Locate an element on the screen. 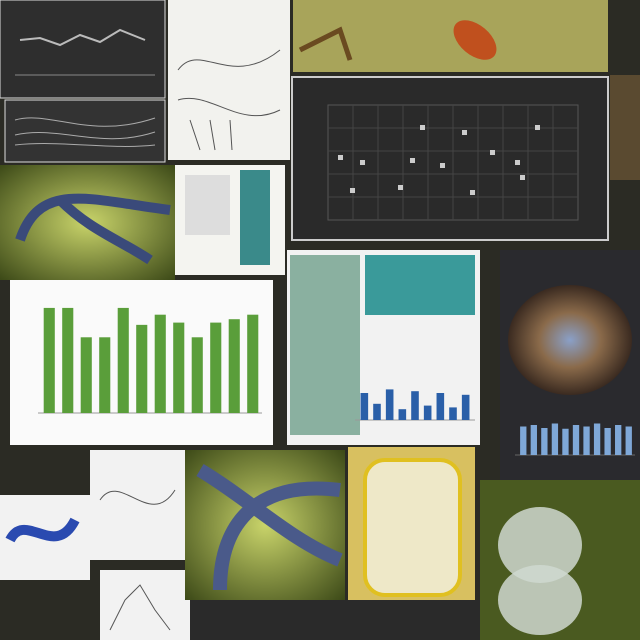  panel-green-bar-chart is located at coordinates (141, 362).